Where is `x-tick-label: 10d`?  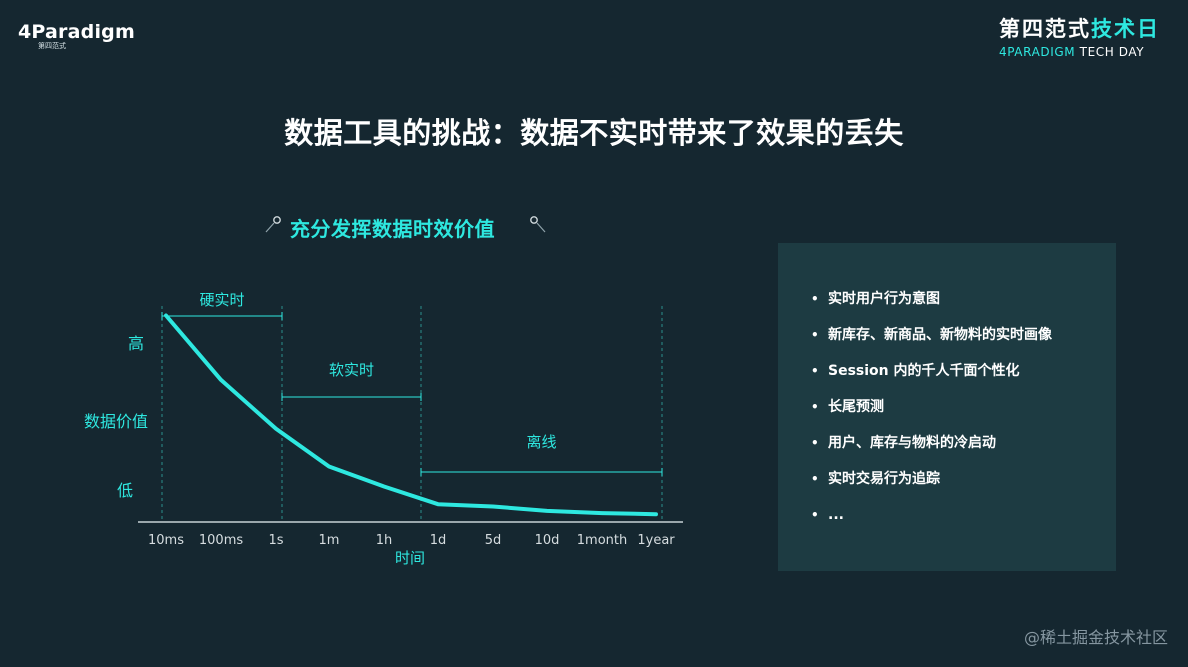 x-tick-label: 10d is located at coordinates (547, 540).